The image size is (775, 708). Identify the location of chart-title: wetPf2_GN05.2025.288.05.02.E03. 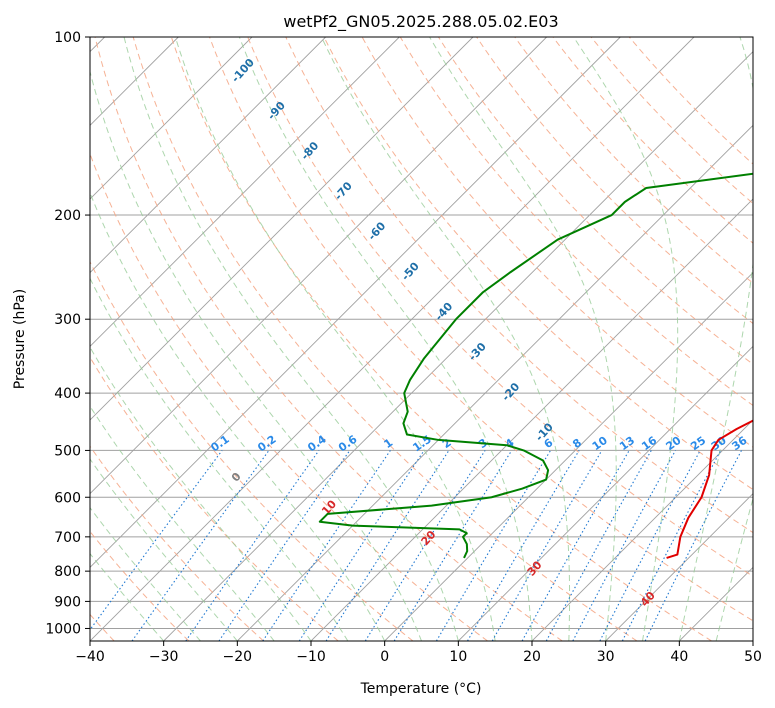
(420, 22).